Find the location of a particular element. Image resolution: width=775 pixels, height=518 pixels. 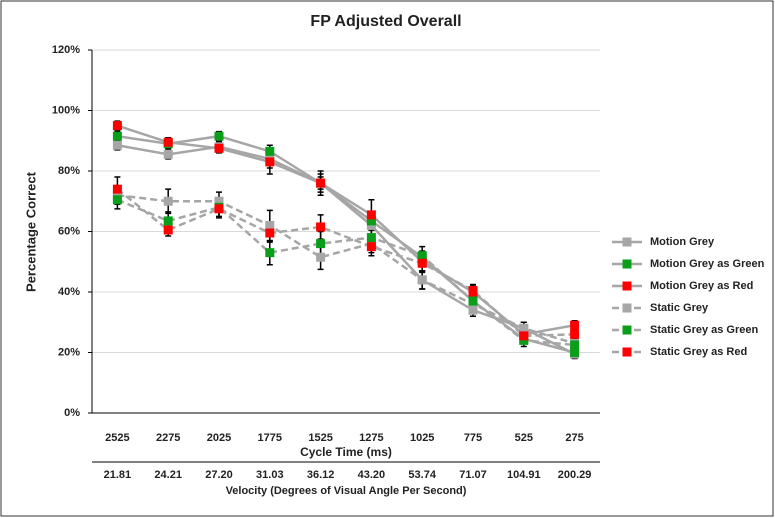

x2-tick-label: 36.12 is located at coordinates (321, 475).